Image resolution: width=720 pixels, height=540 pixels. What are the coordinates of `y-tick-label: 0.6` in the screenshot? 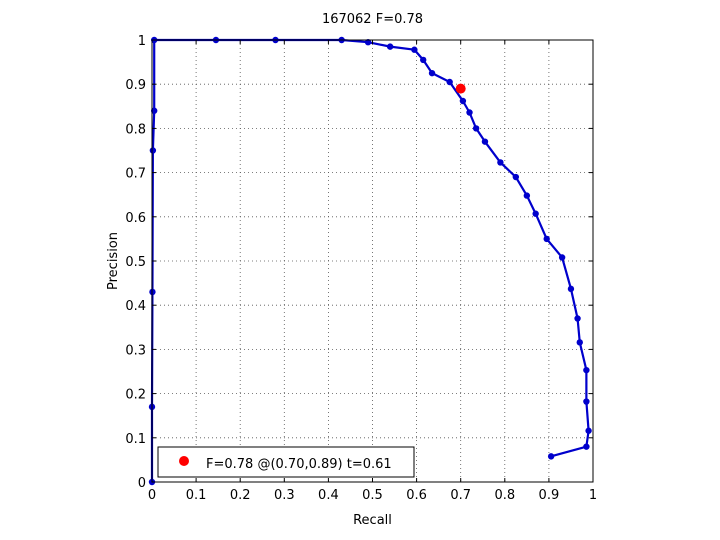 It's located at (135, 218).